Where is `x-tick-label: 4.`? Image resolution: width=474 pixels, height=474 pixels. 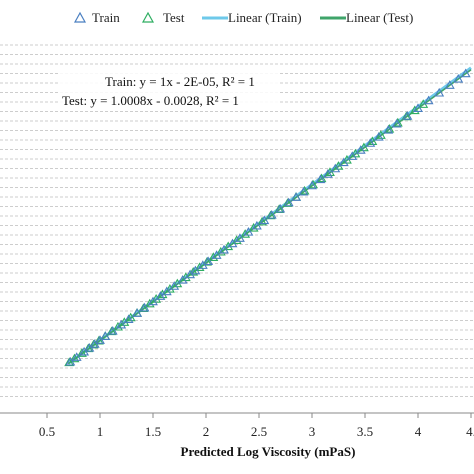 x-tick-label: 4. is located at coordinates (470, 431).